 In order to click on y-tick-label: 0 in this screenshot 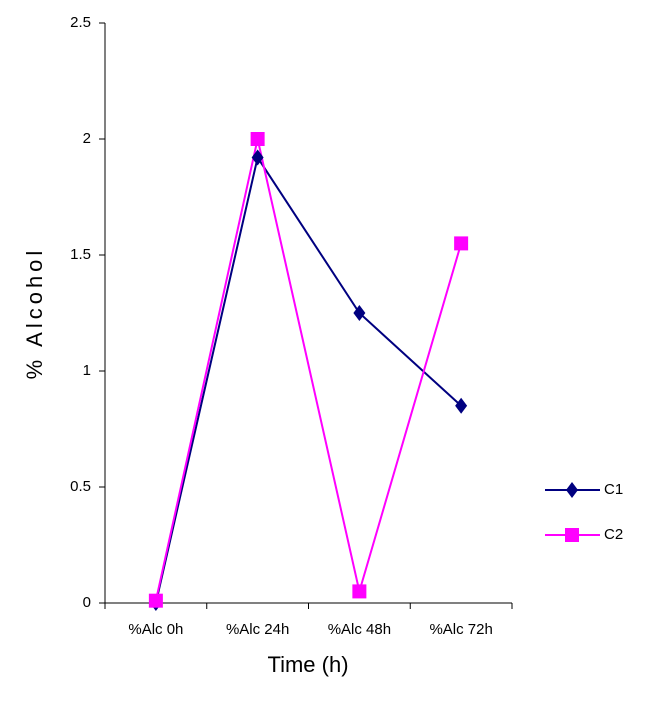, I will do `click(87, 602)`.